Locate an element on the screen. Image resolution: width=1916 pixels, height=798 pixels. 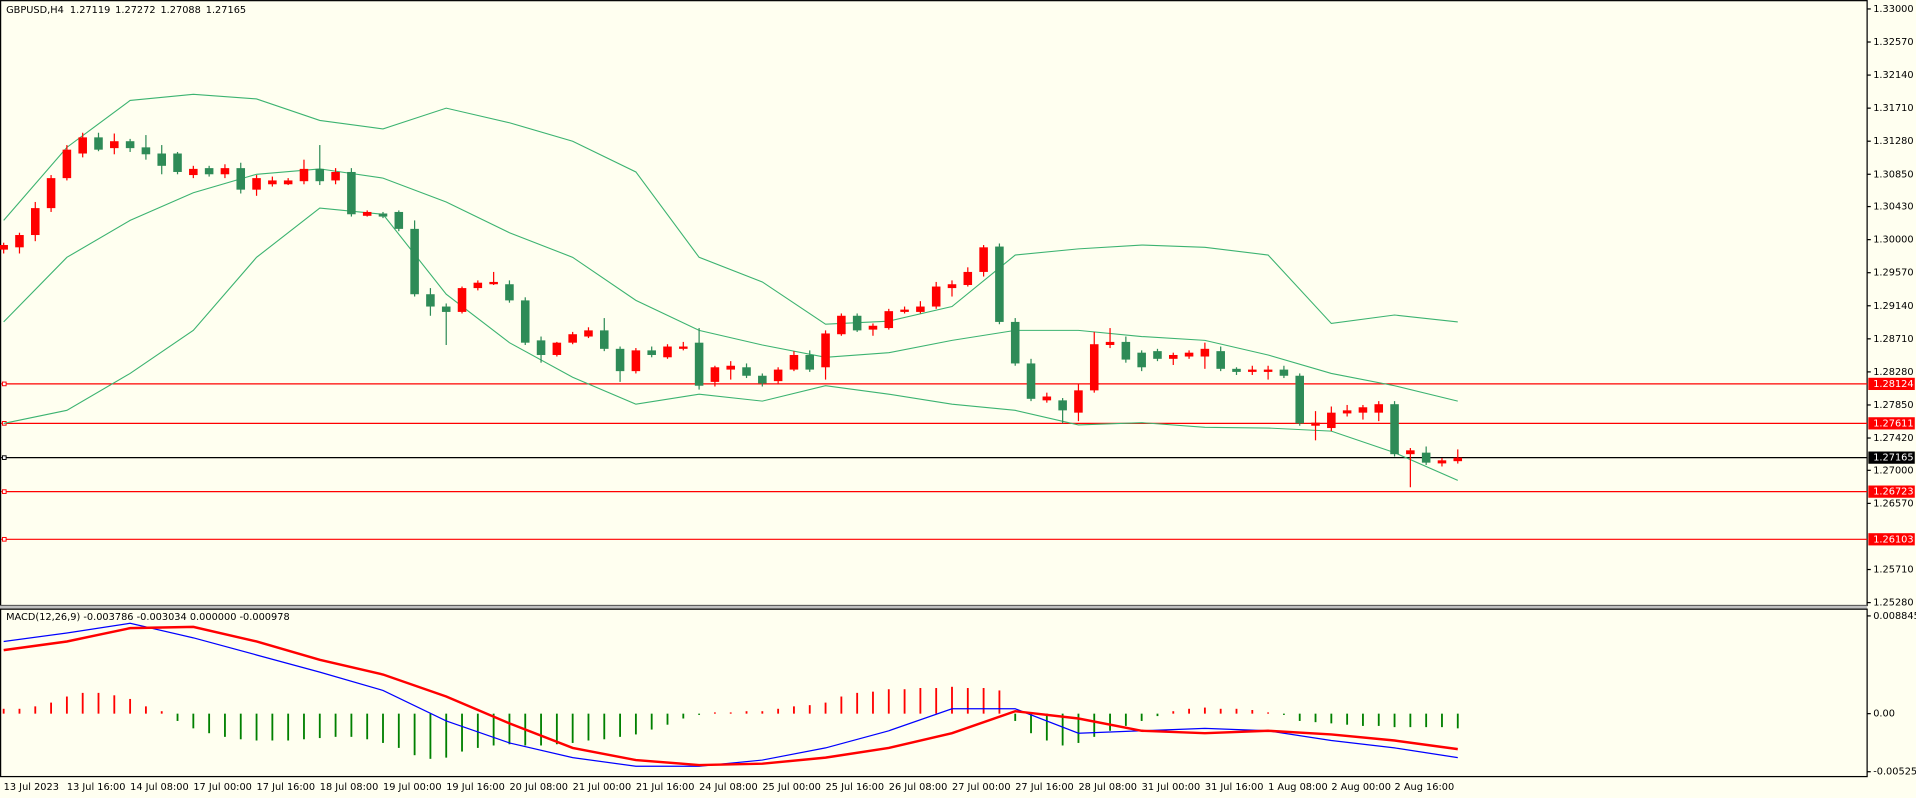
level-line-label: 1.26723 is located at coordinates (1893, 492).